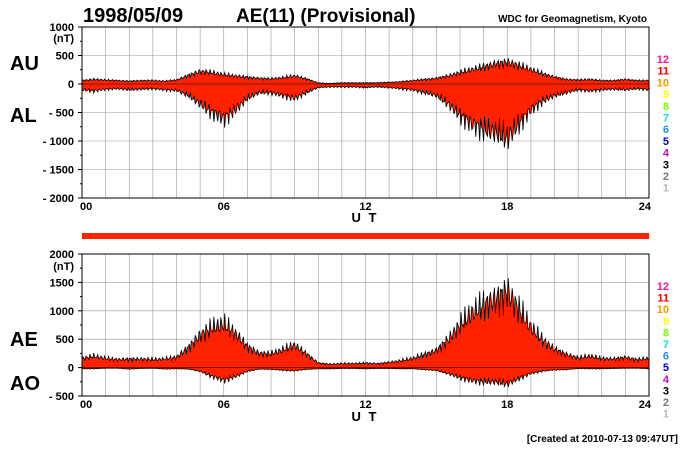 This screenshot has height=450, width=700. Describe the element at coordinates (63, 39) in the screenshot. I see `au-al-units-label: (nT)` at that location.